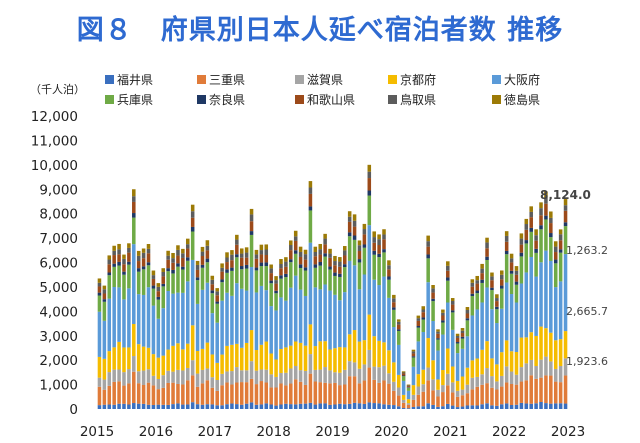 The height and width of the screenshot is (443, 640). Describe the element at coordinates (135, 79) in the screenshot. I see `legend-label: 福井県` at that location.